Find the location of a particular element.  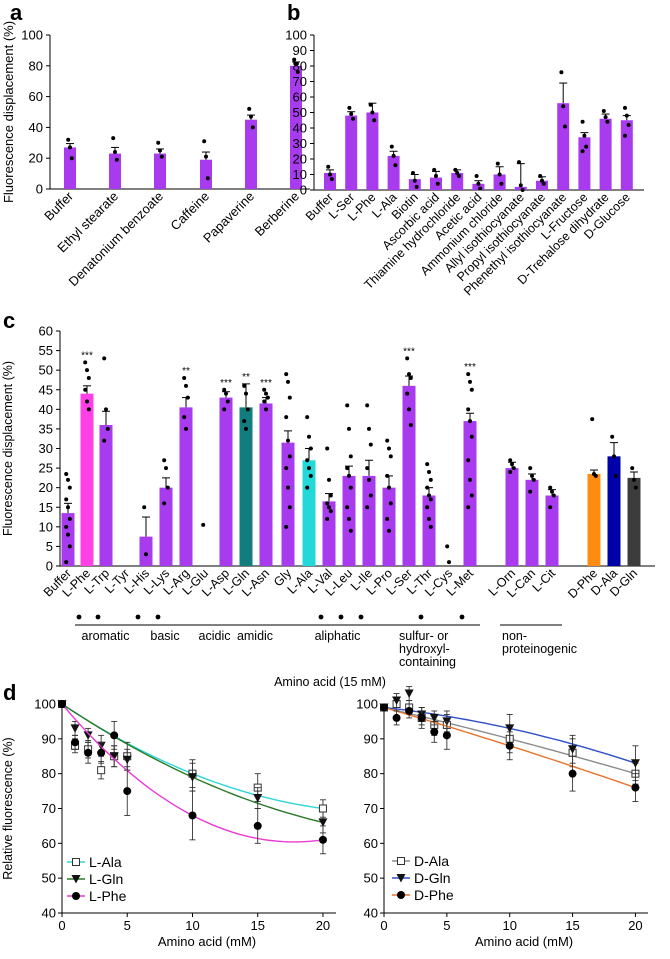

essential-dot-l-lys is located at coordinates (158, 617).